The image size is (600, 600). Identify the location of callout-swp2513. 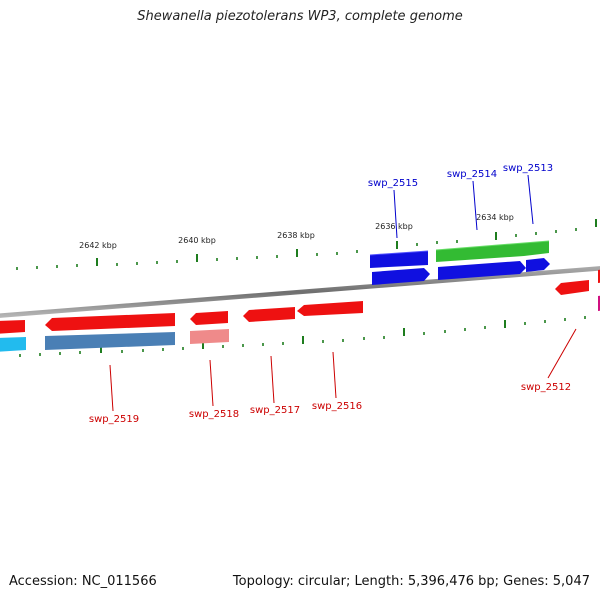
(530, 199).